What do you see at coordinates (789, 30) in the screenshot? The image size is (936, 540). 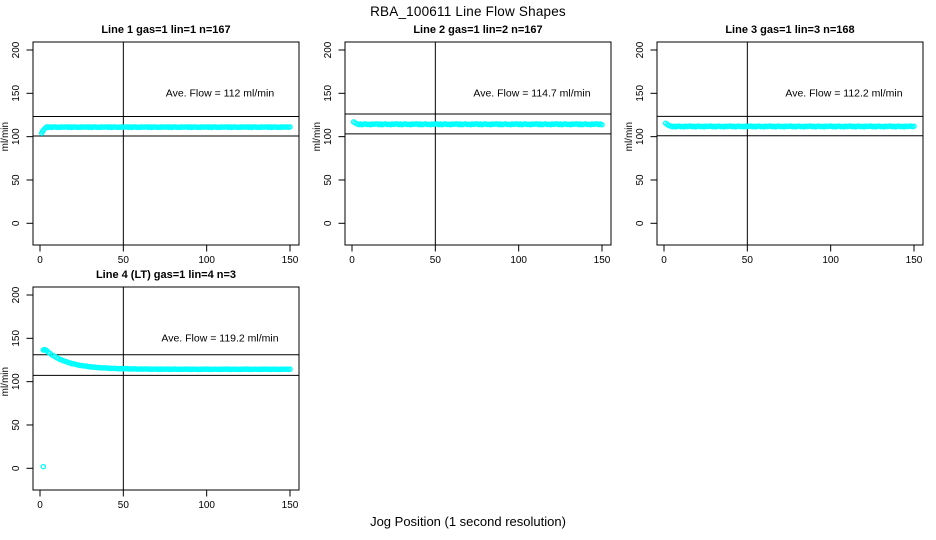 I see `subplot-title: Line 3 gas=1 lin=3 n=168` at bounding box center [789, 30].